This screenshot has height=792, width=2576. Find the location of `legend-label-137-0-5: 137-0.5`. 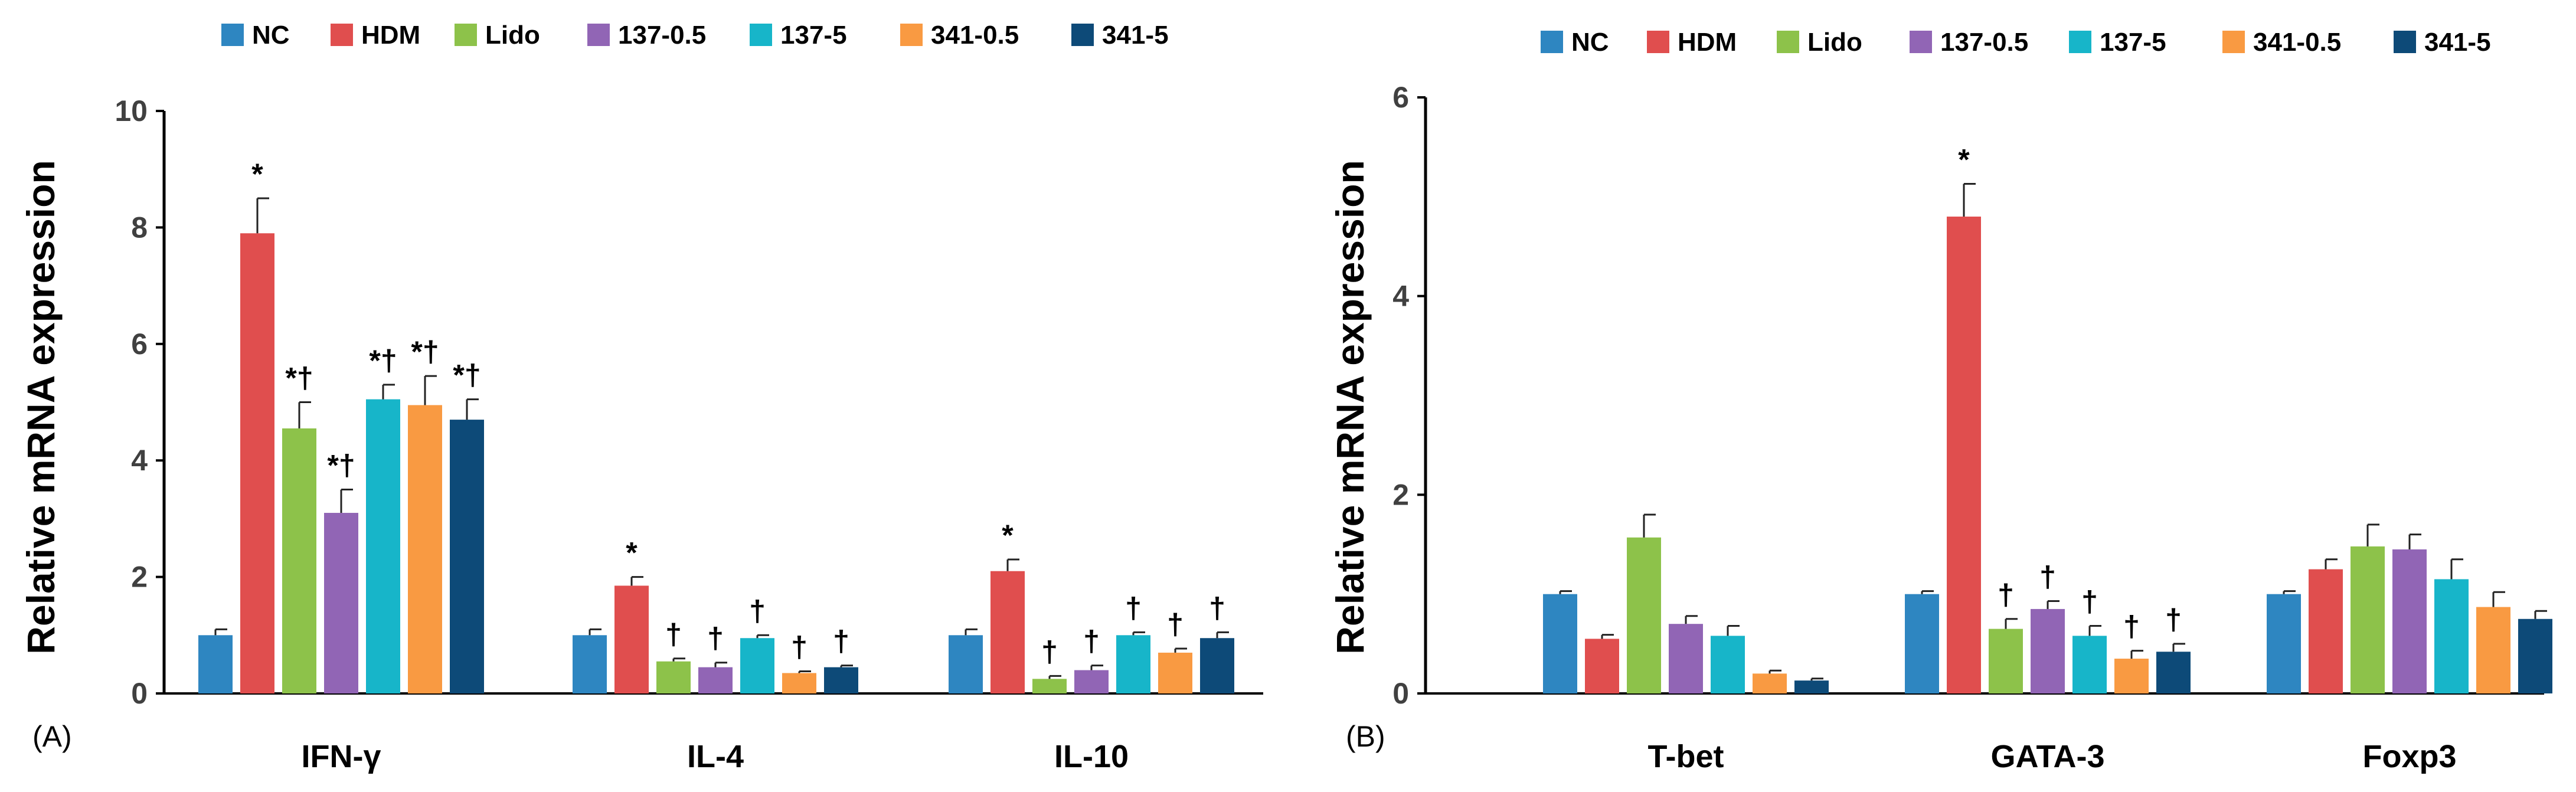

legend-label-137-0-5: 137-0.5 is located at coordinates (662, 35).